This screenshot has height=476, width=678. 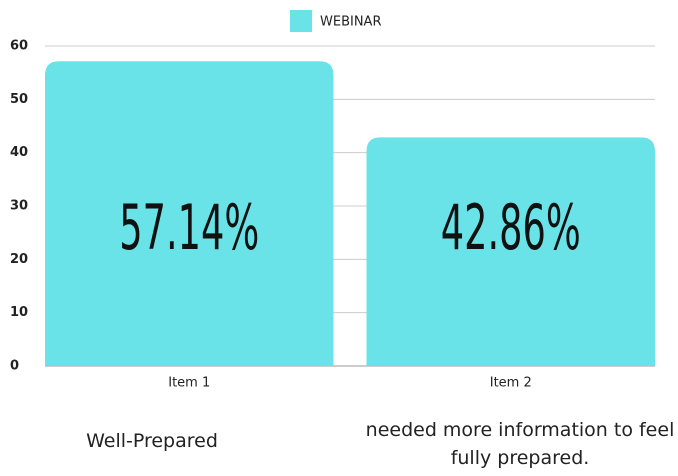 What do you see at coordinates (350, 22) in the screenshot?
I see `legend-label: WEBINAR` at bounding box center [350, 22].